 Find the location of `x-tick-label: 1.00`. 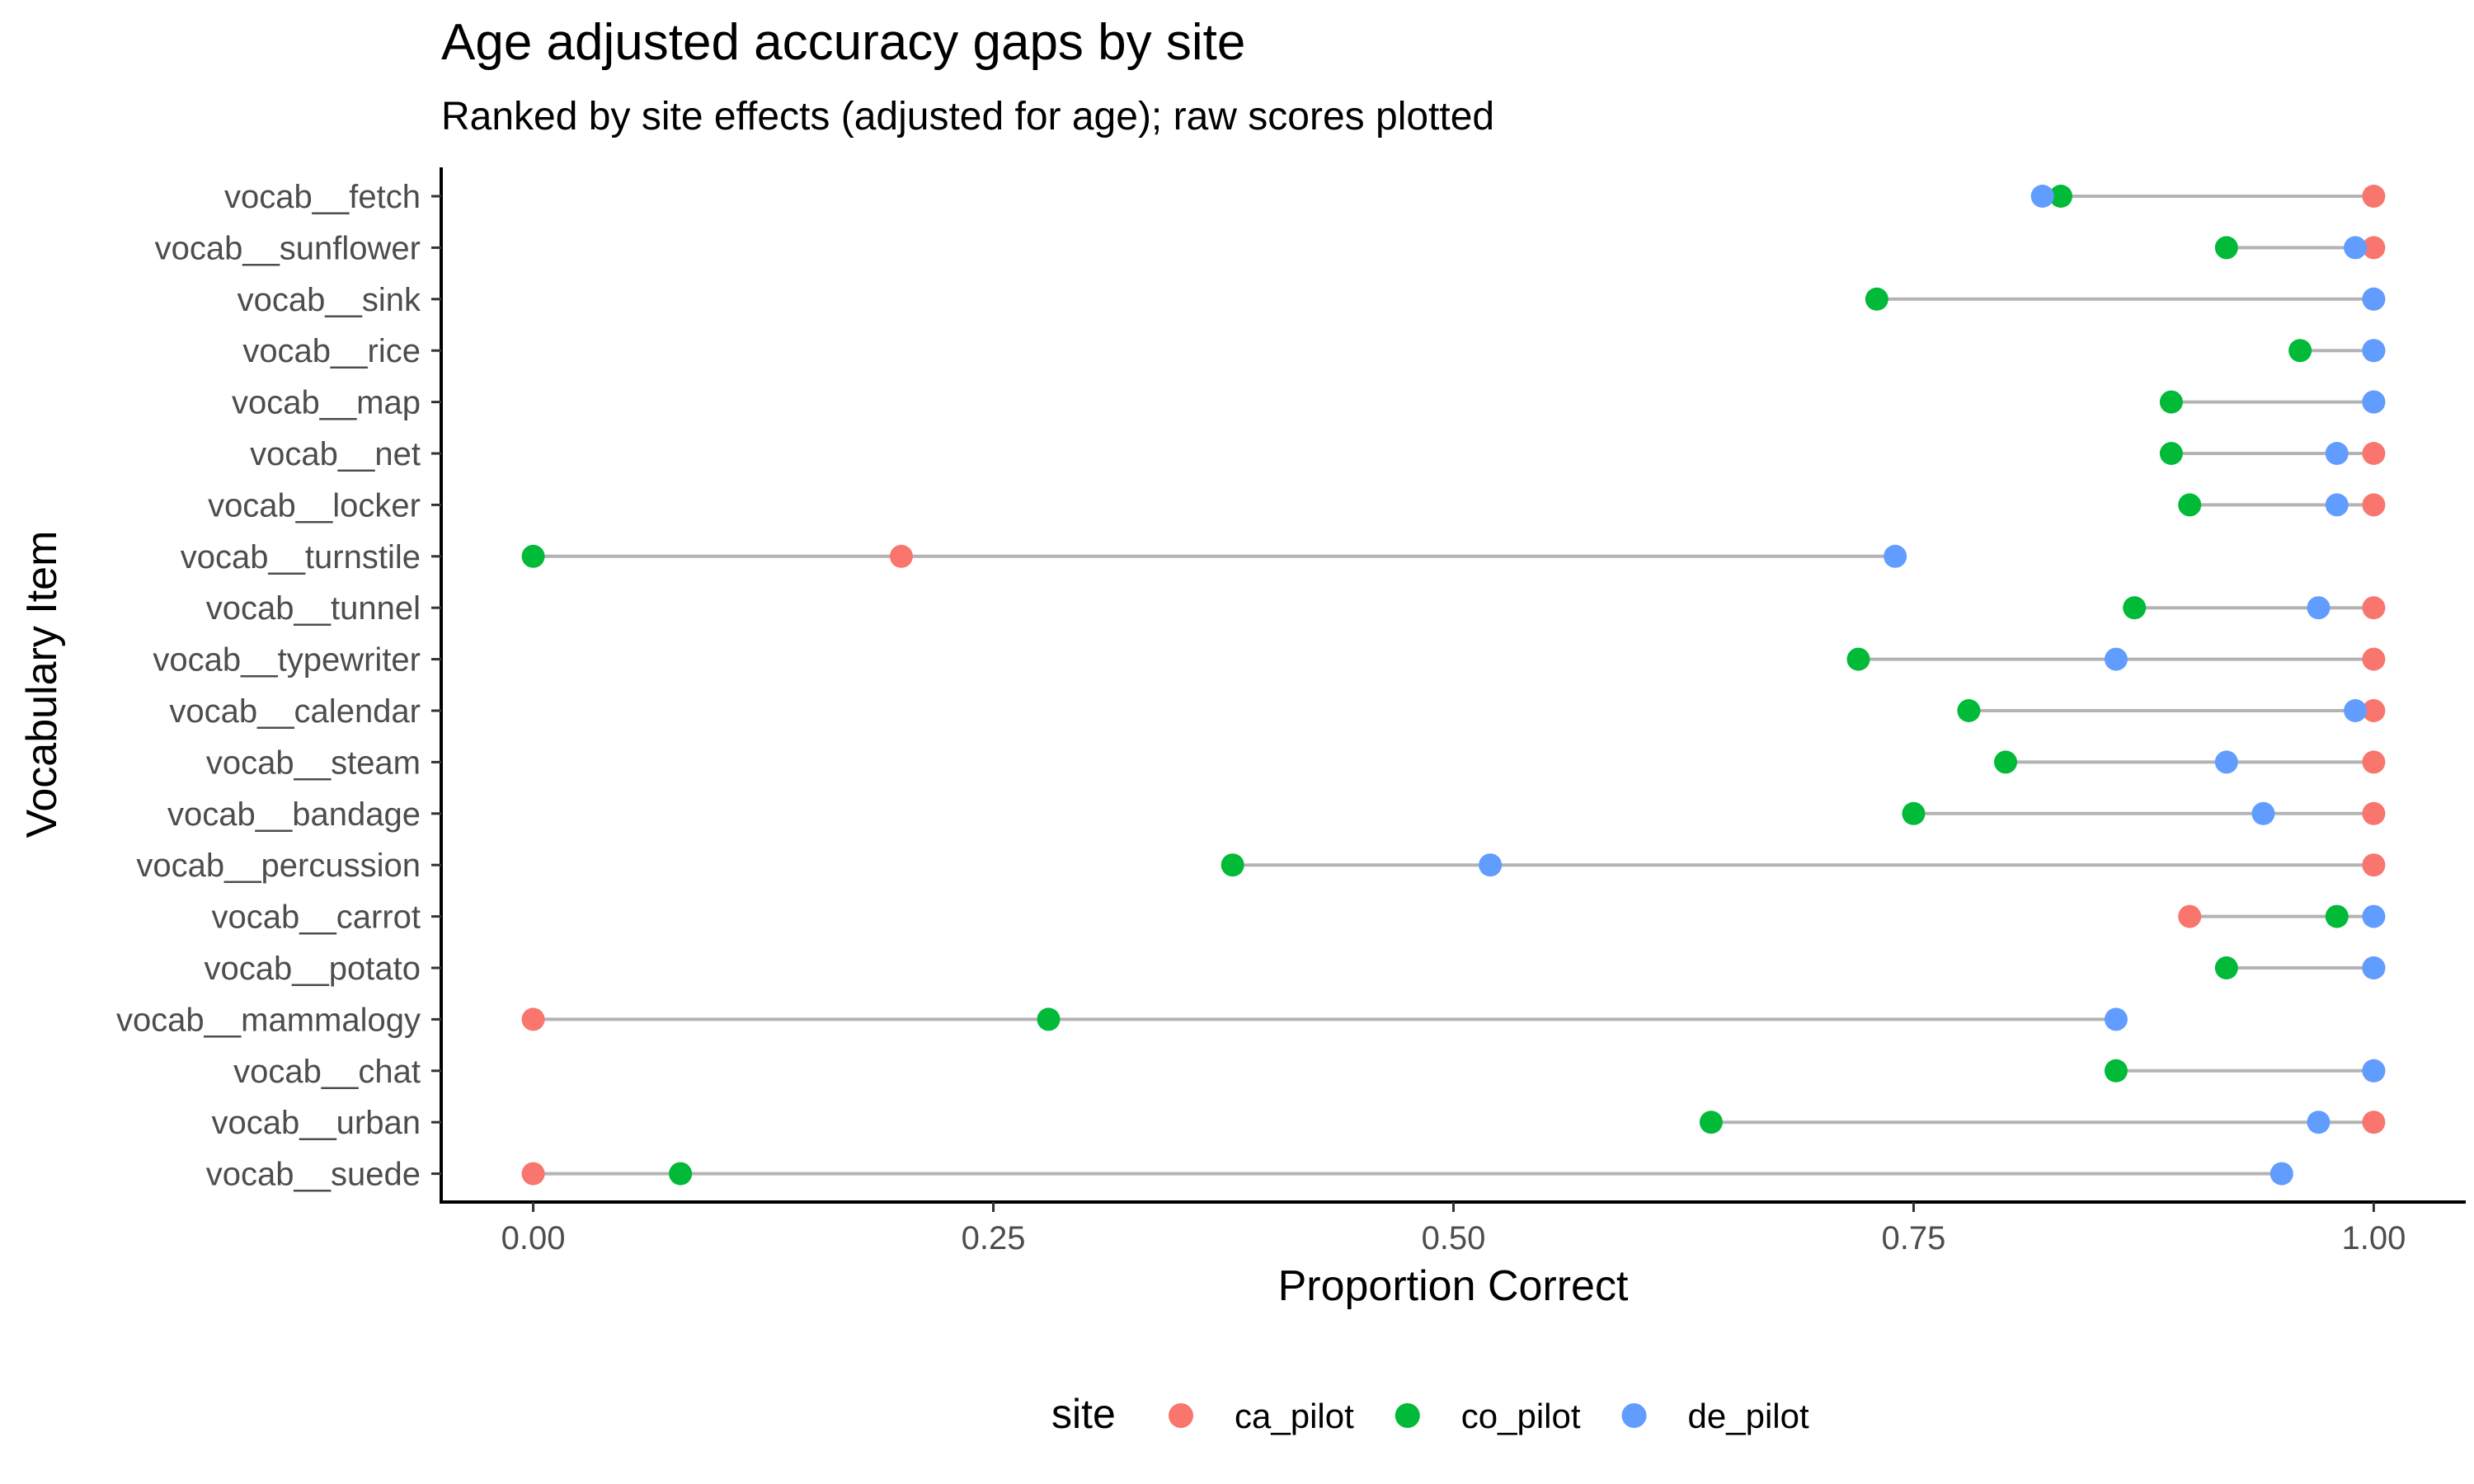

x-tick-label: 1.00 is located at coordinates (2373, 1238).